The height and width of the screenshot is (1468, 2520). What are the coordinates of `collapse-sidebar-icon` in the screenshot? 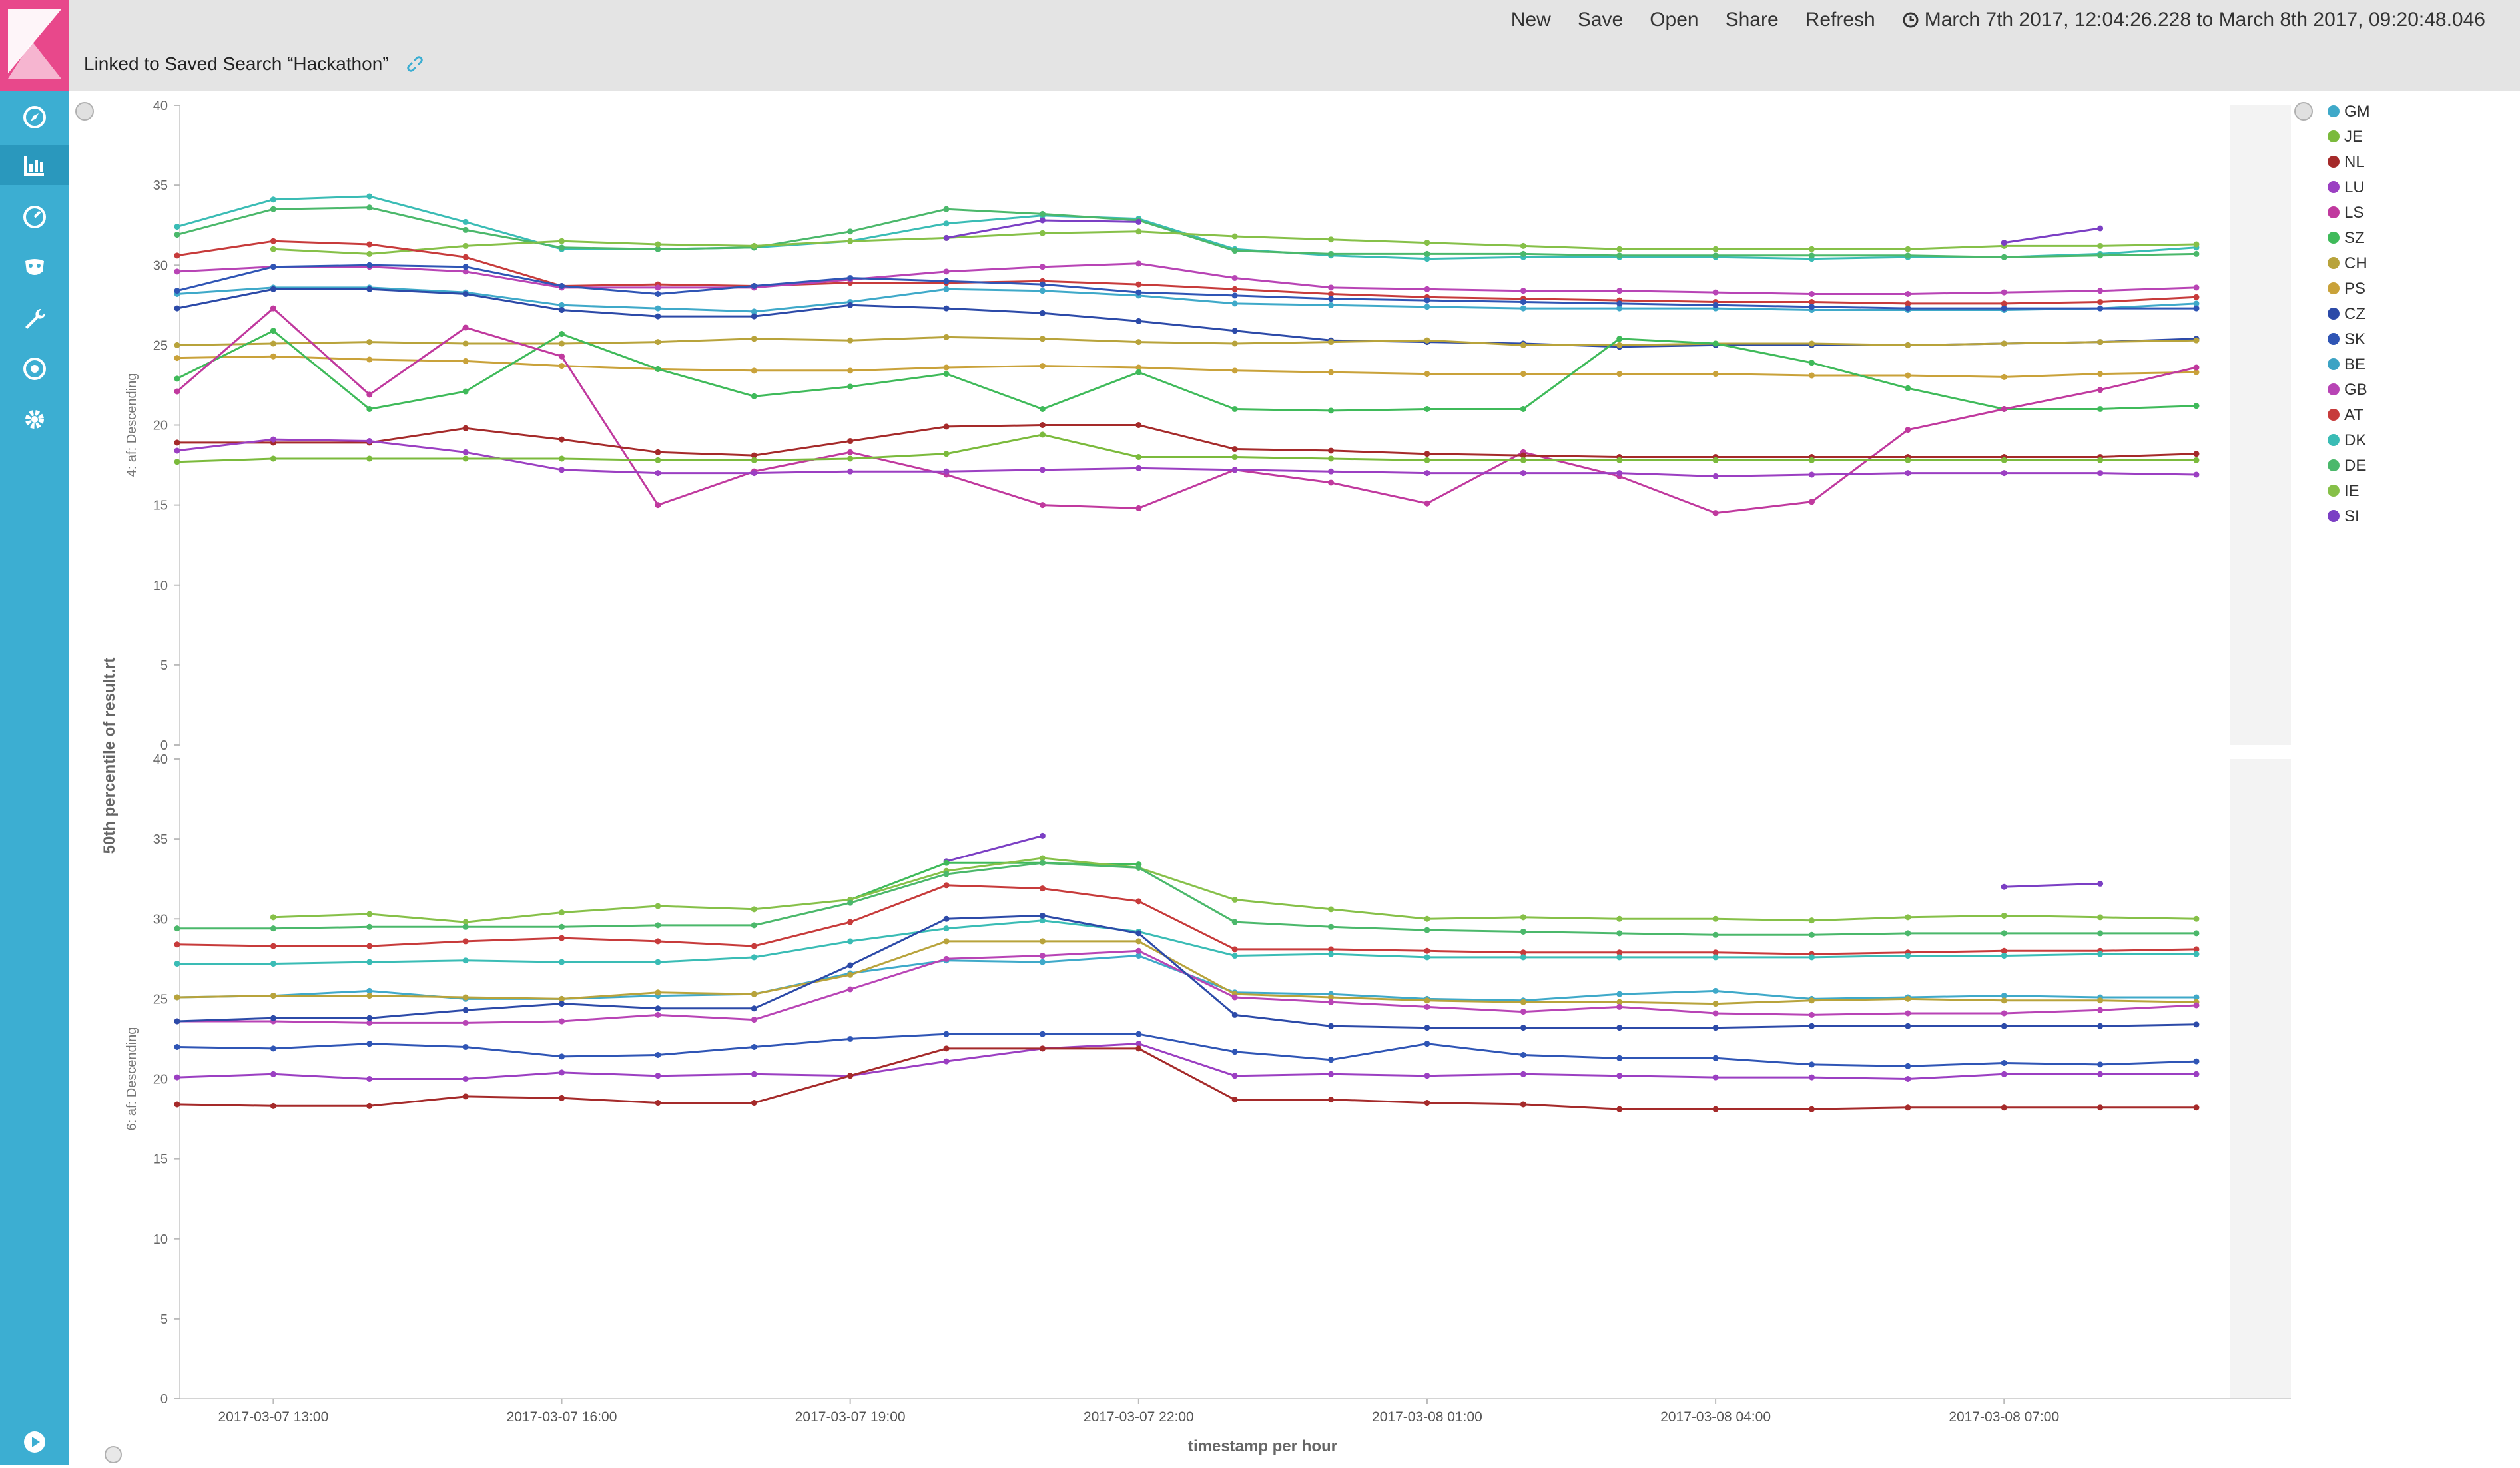 It's located at (34, 1442).